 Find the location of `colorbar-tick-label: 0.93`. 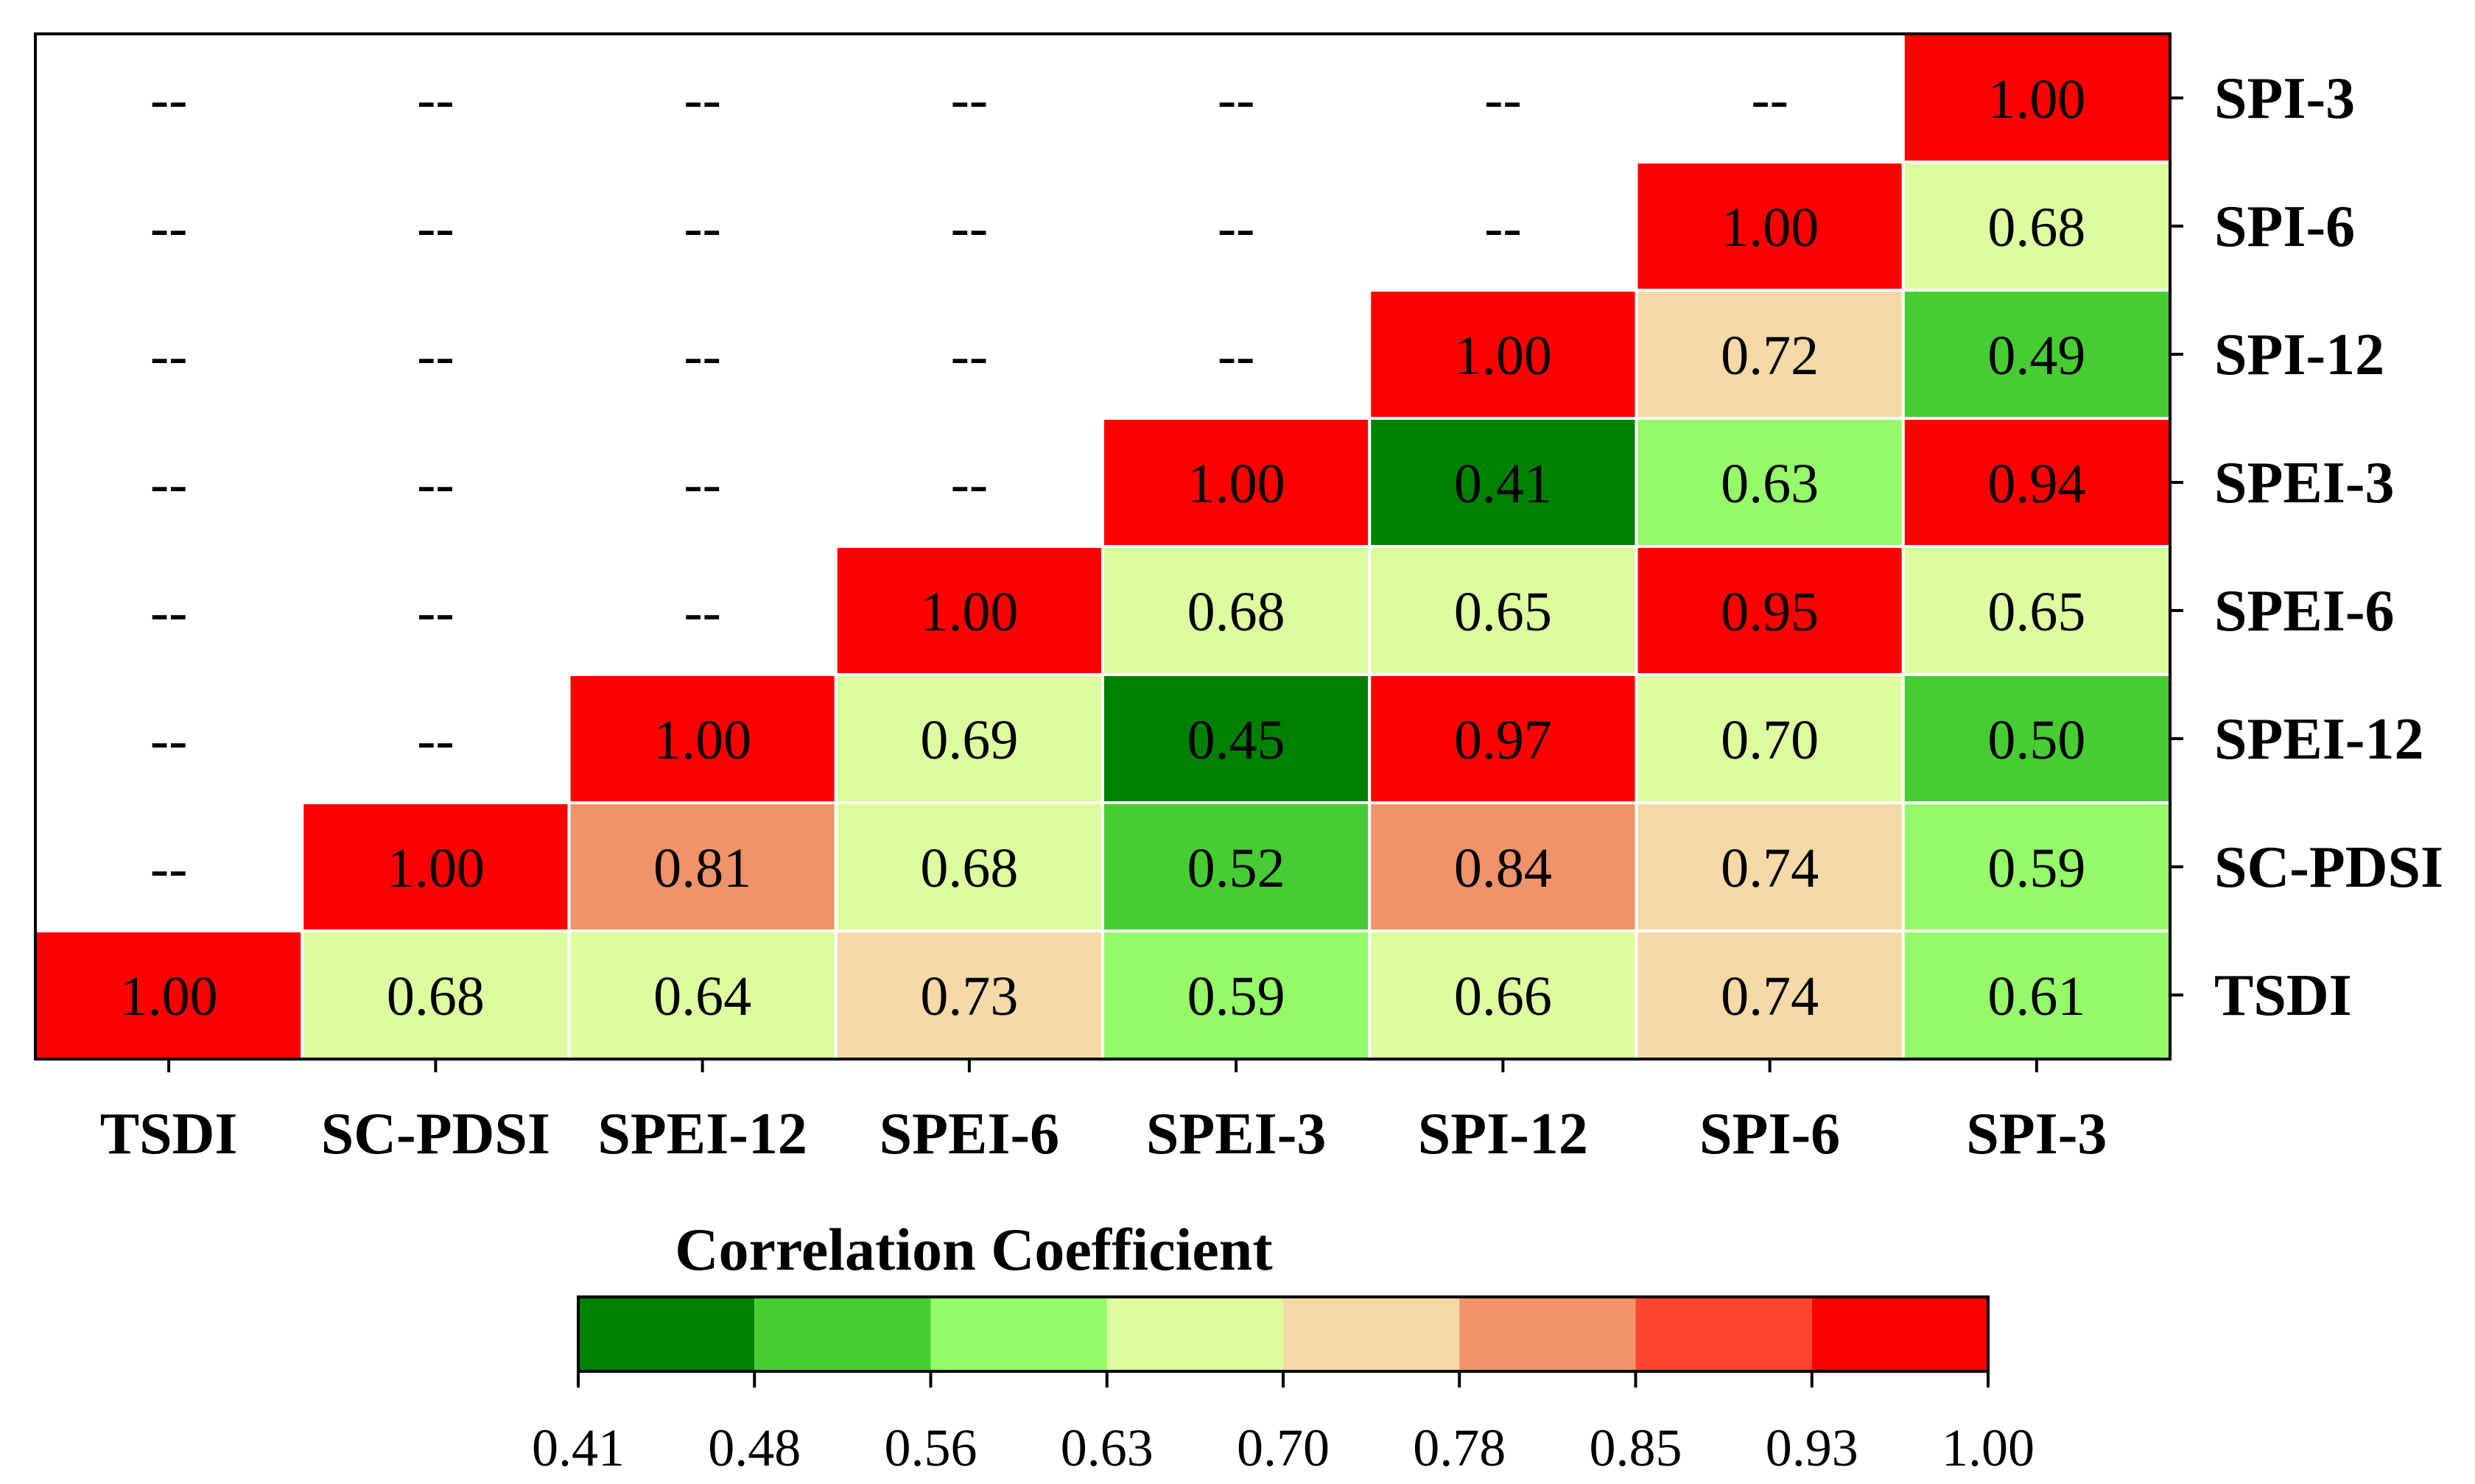

colorbar-tick-label: 0.93 is located at coordinates (1812, 1448).